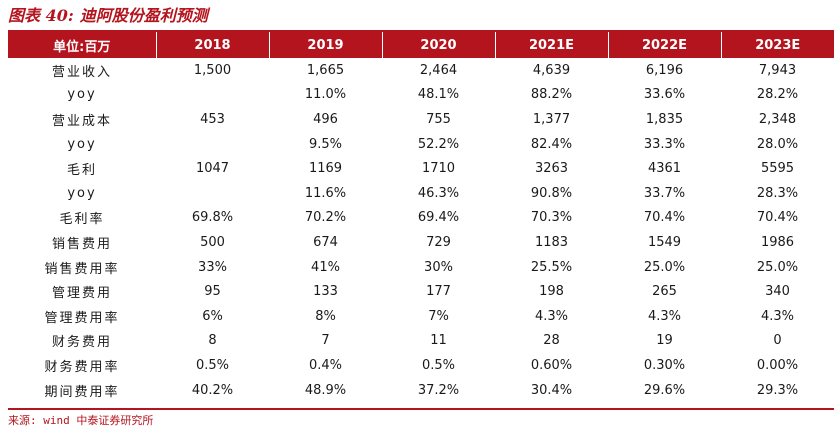 The width and height of the screenshot is (840, 438). I want to click on value-cell: 70.3%, so click(551, 218).